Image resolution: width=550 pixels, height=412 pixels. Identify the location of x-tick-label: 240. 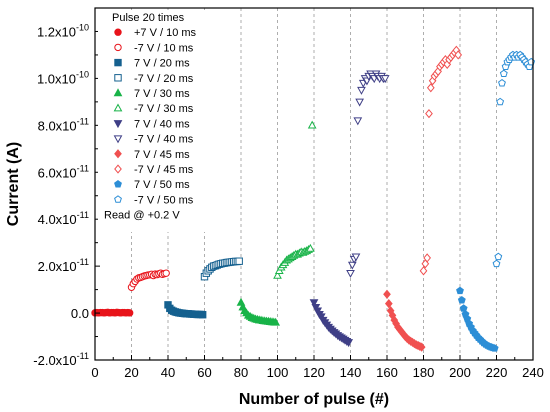
(533, 372).